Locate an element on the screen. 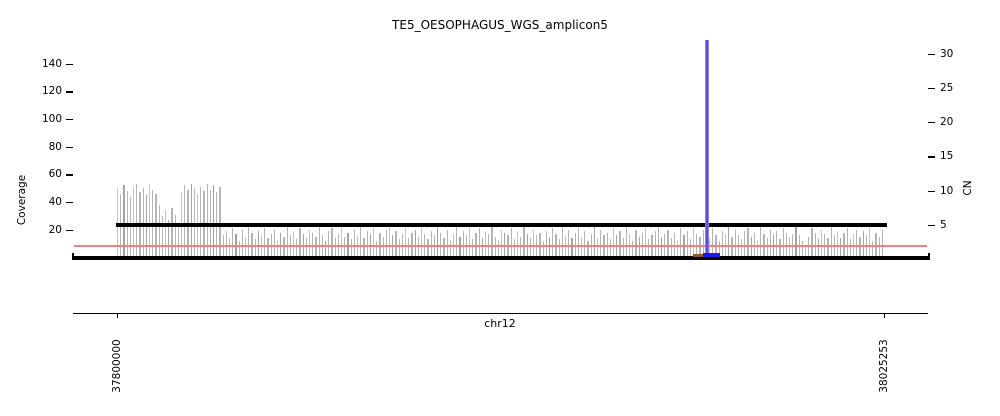 The width and height of the screenshot is (1000, 416). reference-line-cn2 is located at coordinates (500, 246).